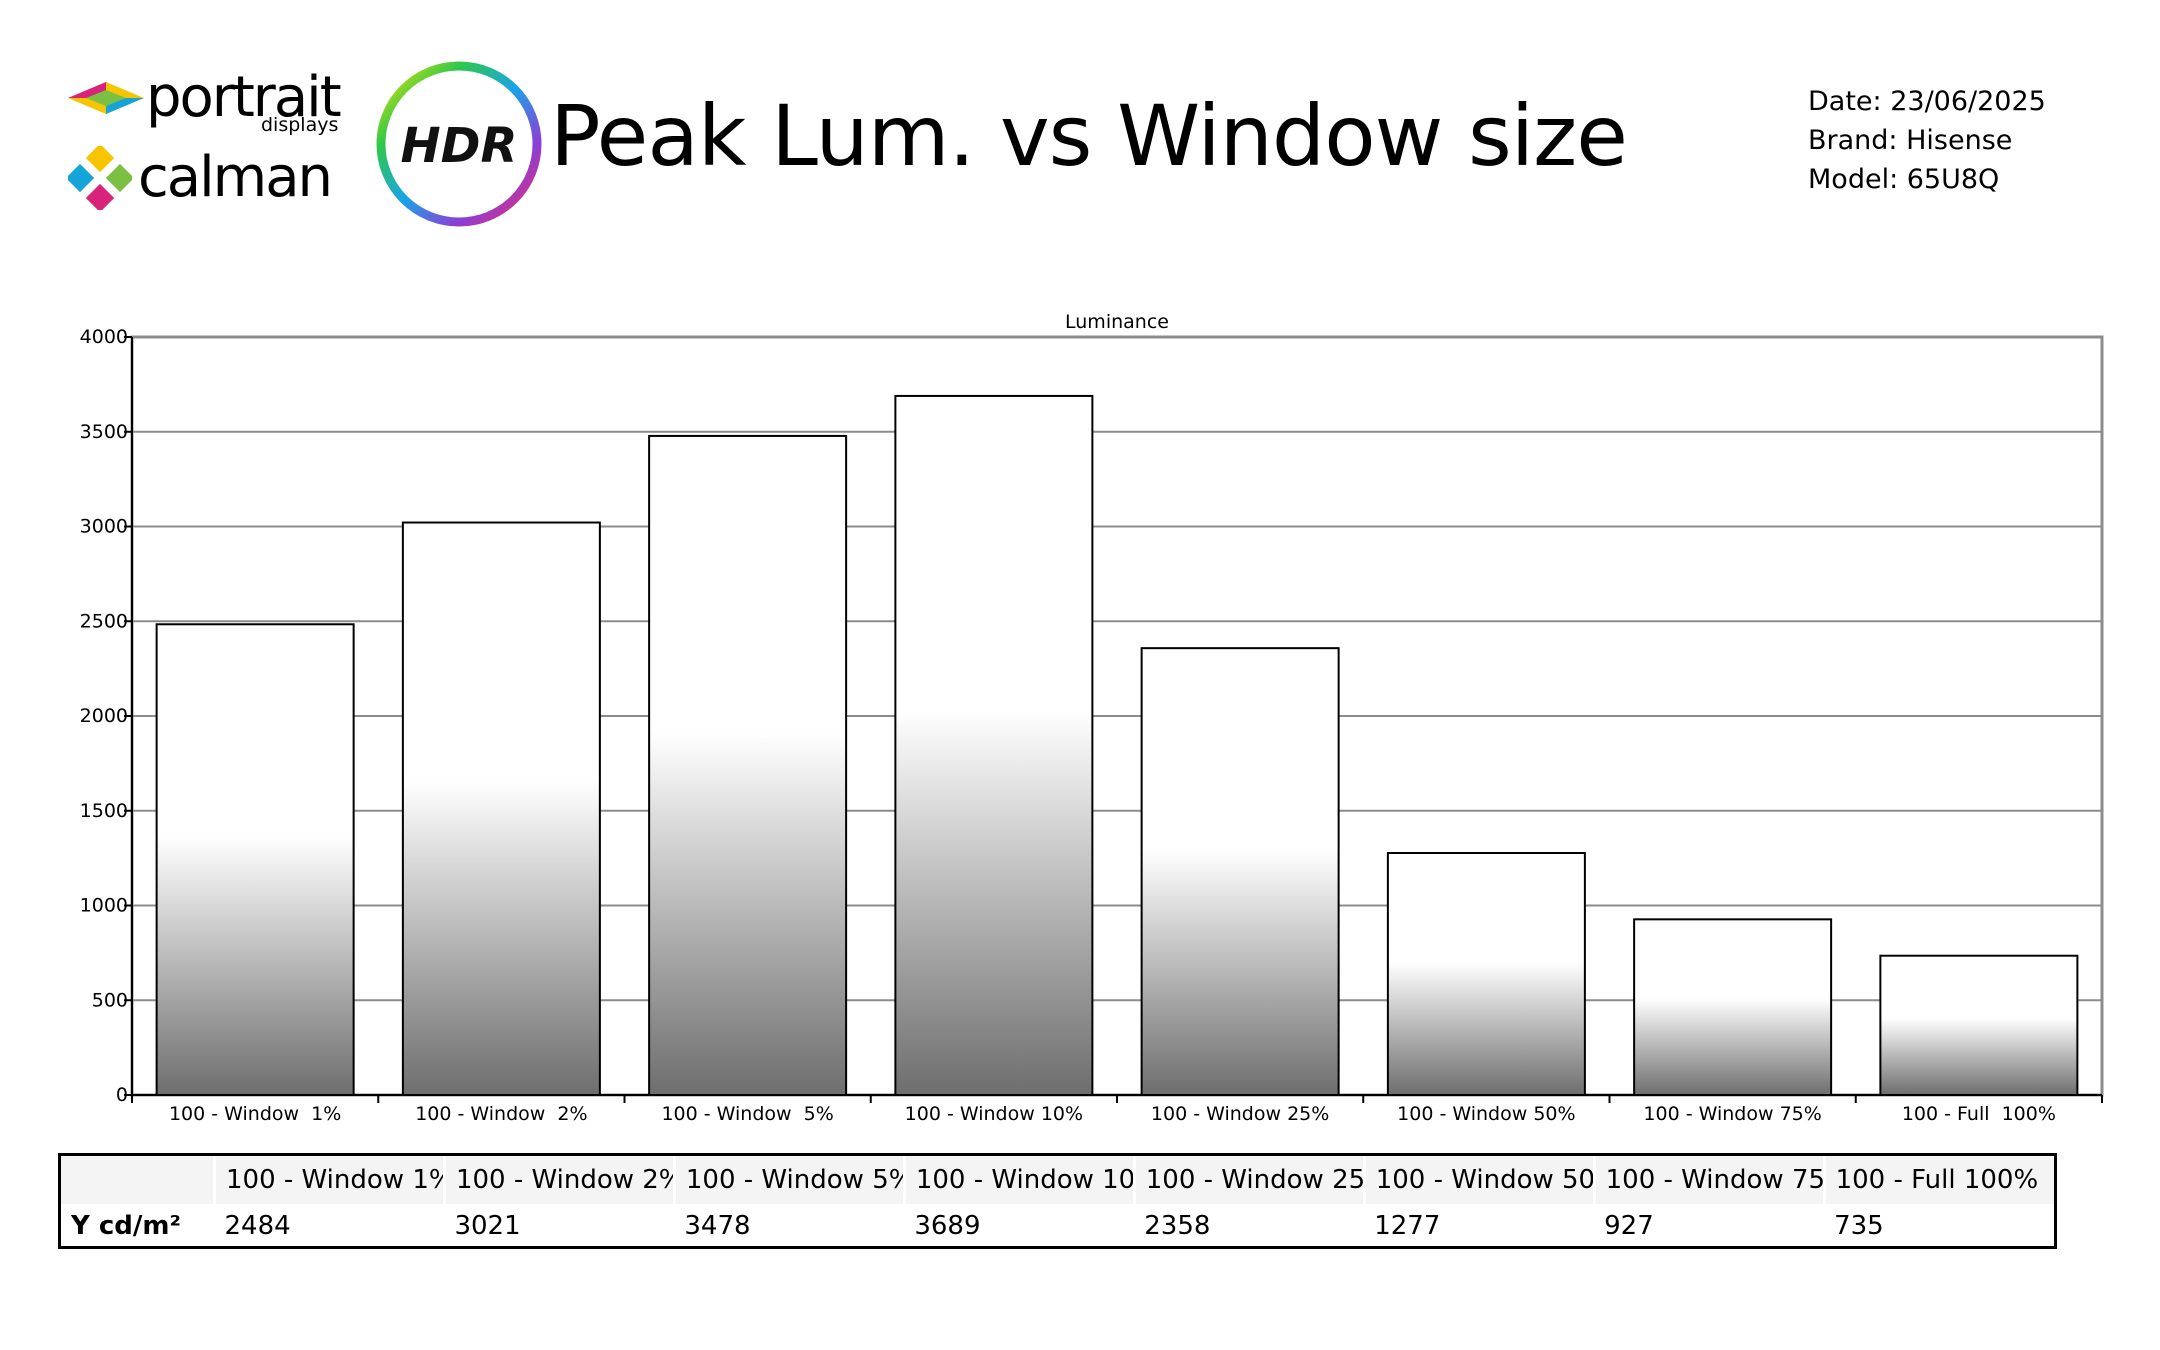 This screenshot has width=2160, height=1350. What do you see at coordinates (216, 141) in the screenshot?
I see `logo-block: portrait displays calman` at bounding box center [216, 141].